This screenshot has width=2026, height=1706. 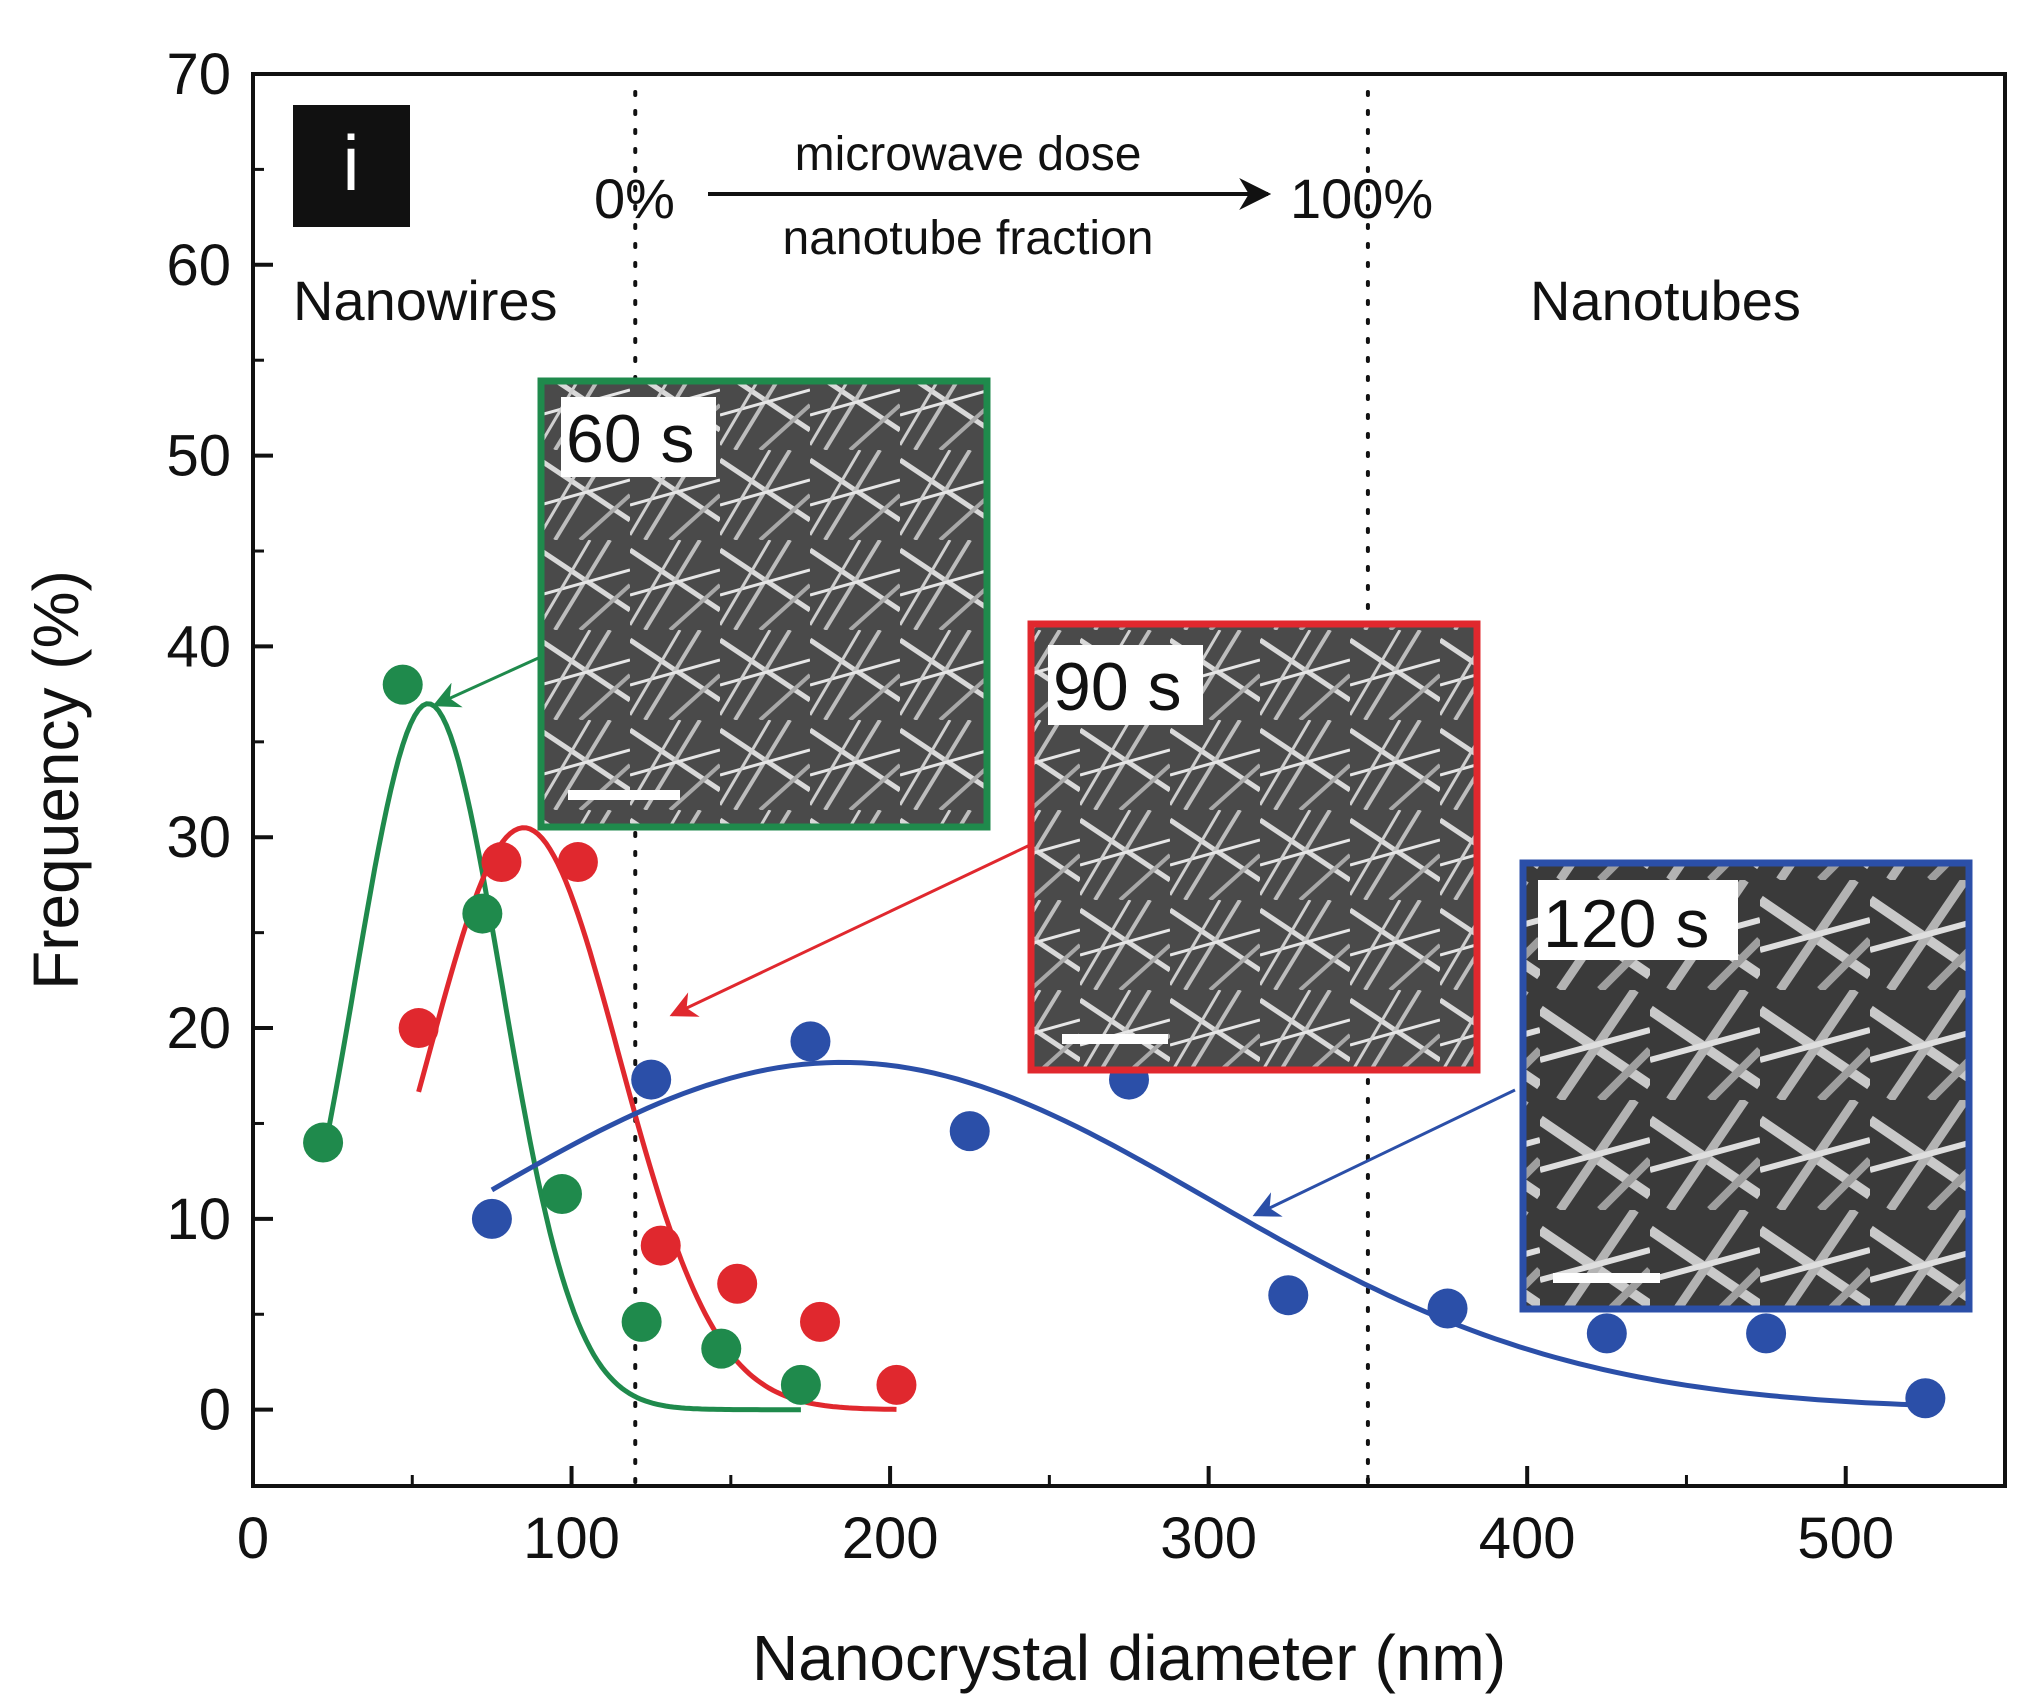 What do you see at coordinates (1665, 300) in the screenshot?
I see `nanotubes-label: Nanotubes` at bounding box center [1665, 300].